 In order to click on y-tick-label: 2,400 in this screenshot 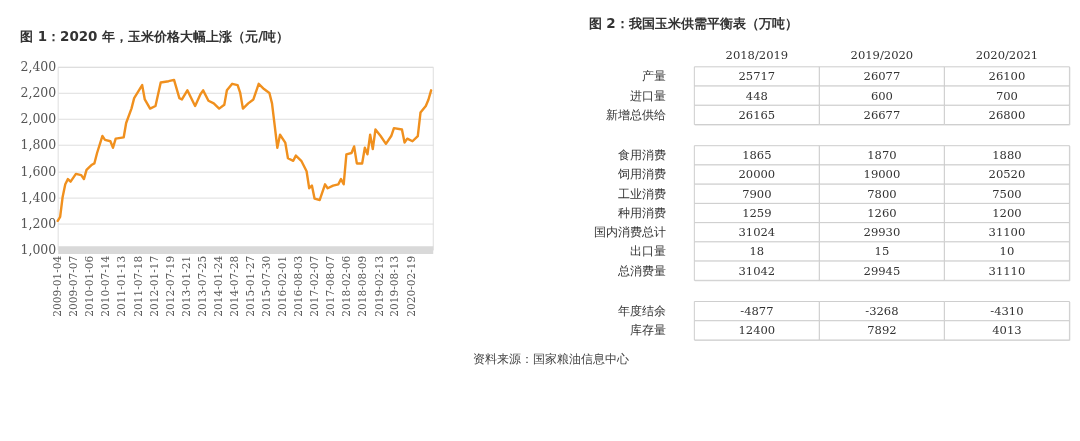, I will do `click(38, 67)`.